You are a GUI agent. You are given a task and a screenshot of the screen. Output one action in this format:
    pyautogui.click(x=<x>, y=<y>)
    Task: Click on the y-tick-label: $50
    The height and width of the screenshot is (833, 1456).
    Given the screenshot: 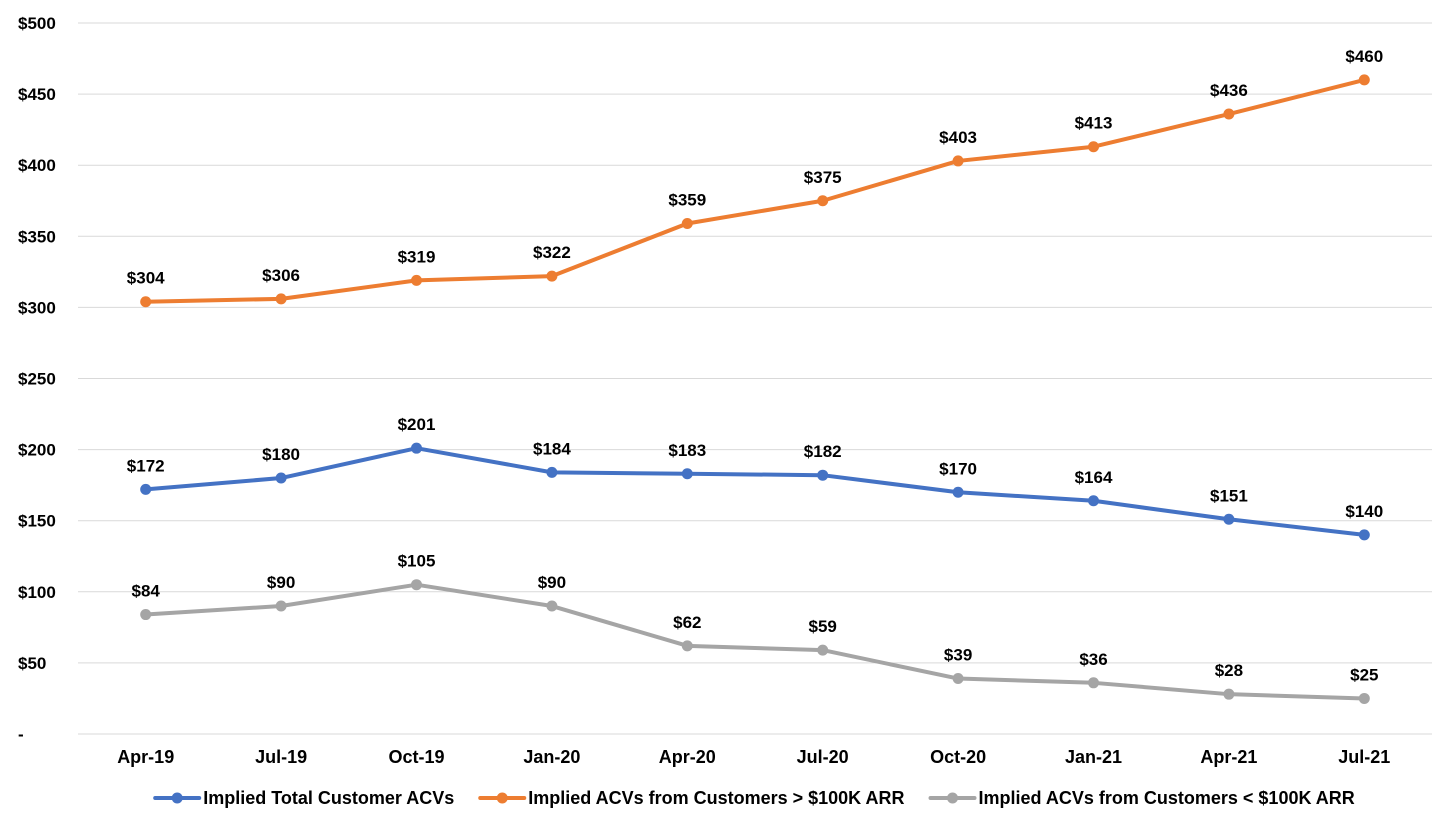 What is the action you would take?
    pyautogui.click(x=32, y=663)
    